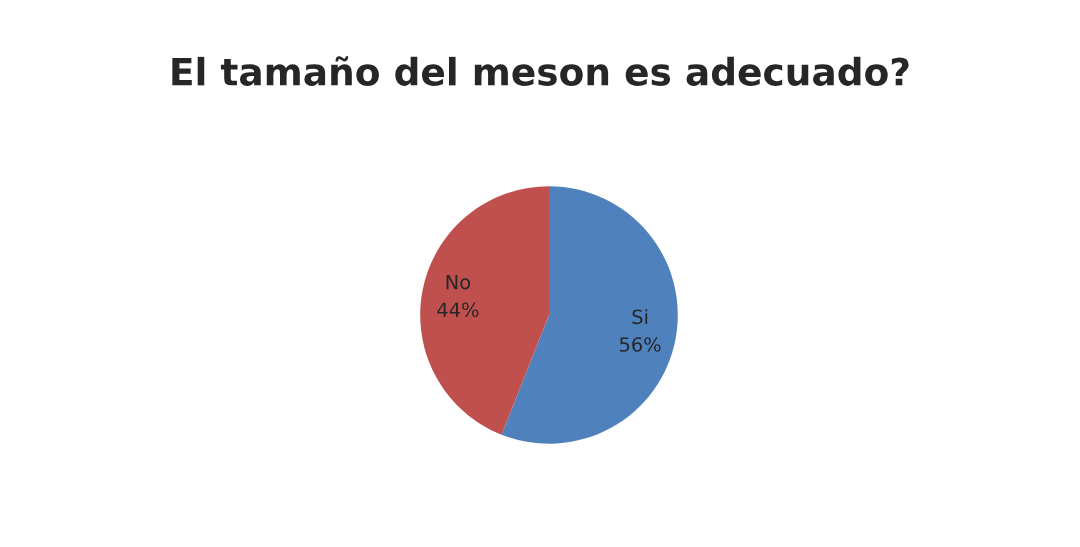  Describe the element at coordinates (458, 310) in the screenshot. I see `data-label: 44%` at that location.